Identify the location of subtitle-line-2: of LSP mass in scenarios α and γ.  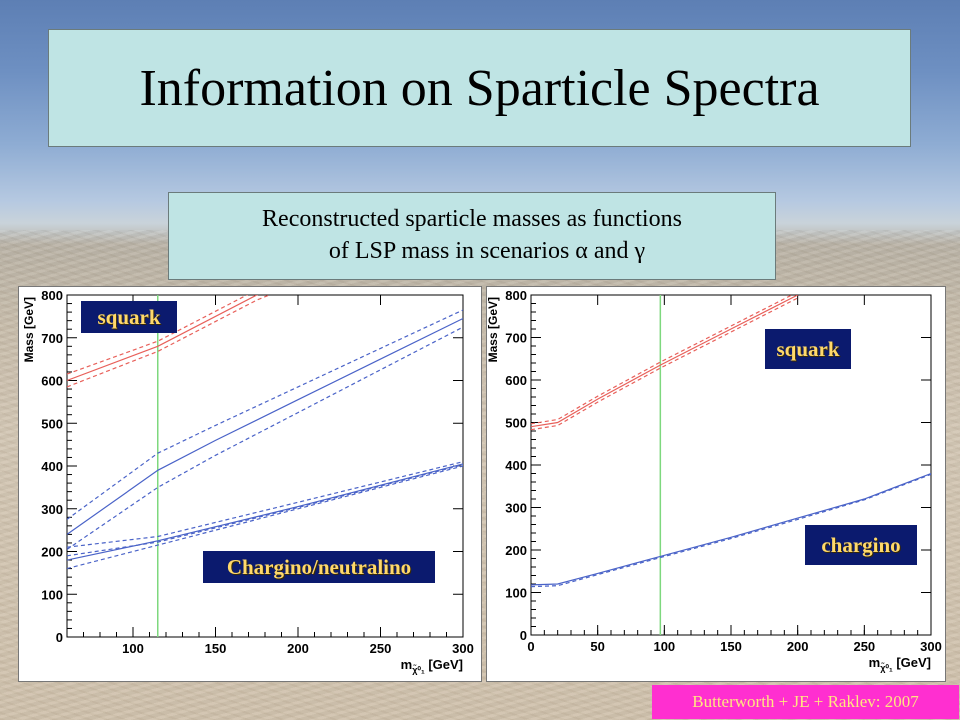
(487, 251).